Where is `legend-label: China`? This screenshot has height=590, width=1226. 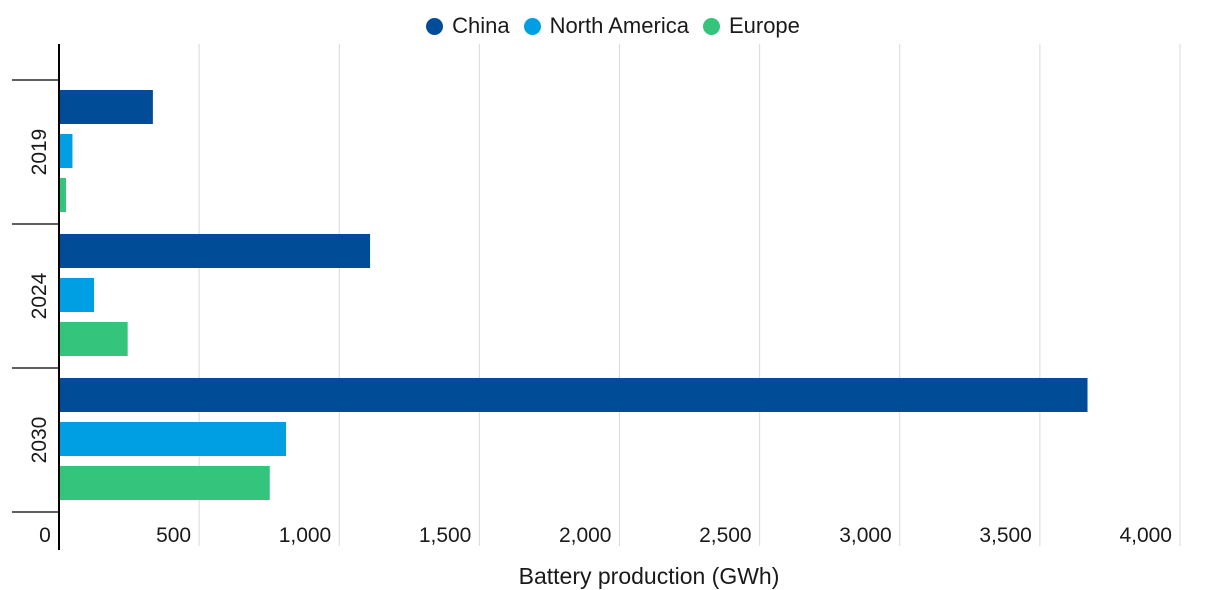
legend-label: China is located at coordinates (481, 25).